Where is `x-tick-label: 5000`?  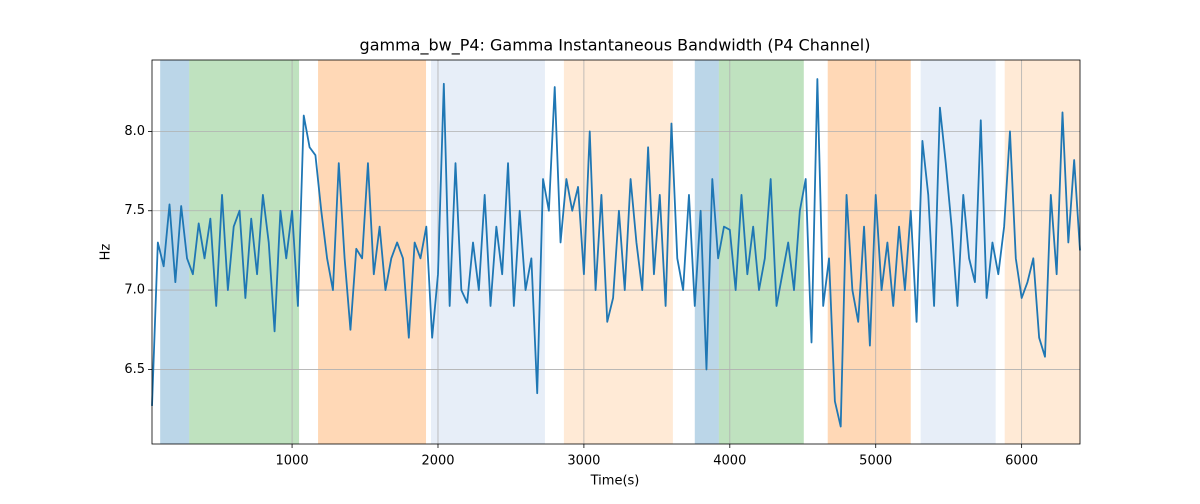 x-tick-label: 5000 is located at coordinates (875, 461).